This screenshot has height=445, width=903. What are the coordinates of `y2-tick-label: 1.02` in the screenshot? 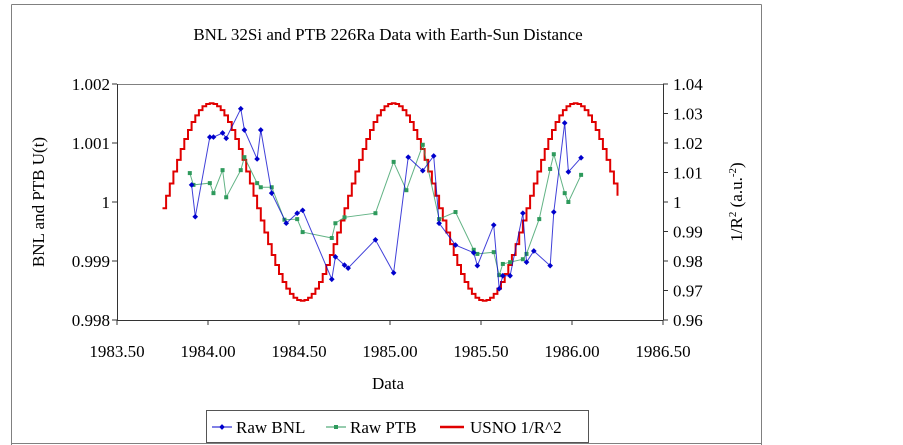 It's located at (688, 143).